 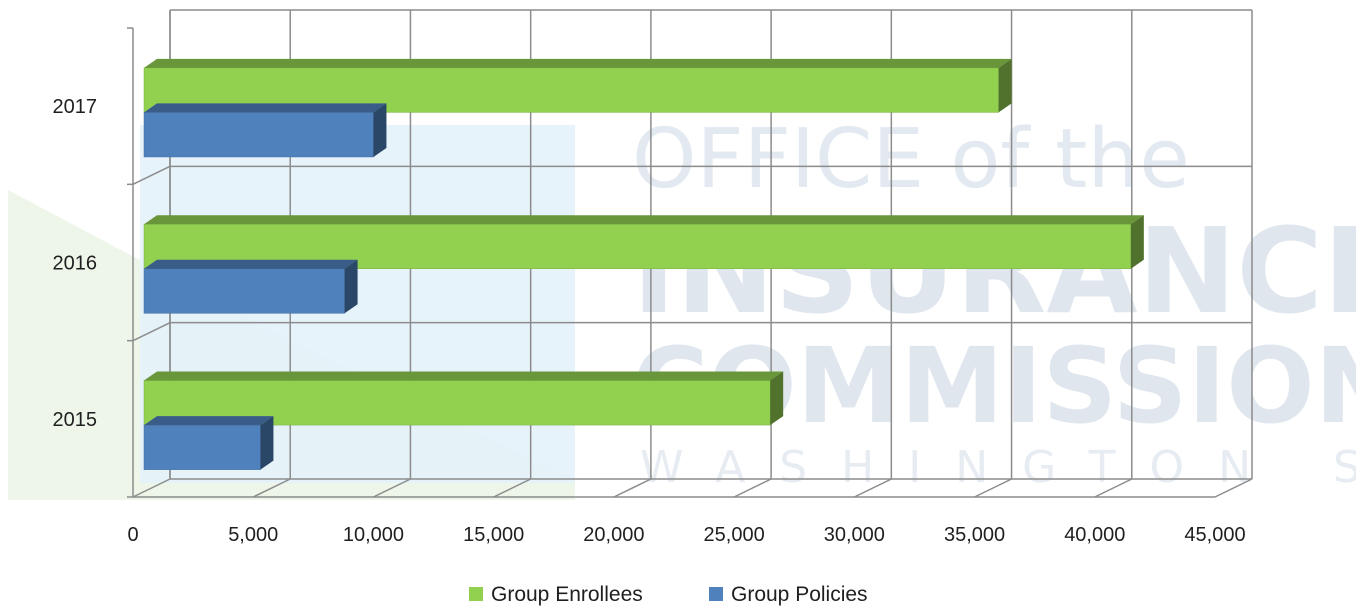 I want to click on x-tick-label: 45,000, so click(x=1214, y=535).